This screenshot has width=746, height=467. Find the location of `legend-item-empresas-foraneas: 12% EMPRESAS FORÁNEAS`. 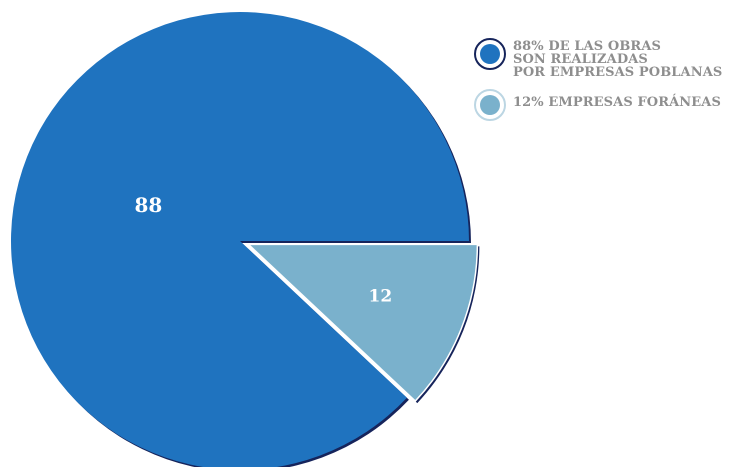

legend-item-empresas-foraneas: 12% EMPRESAS FORÁNEAS is located at coordinates (609, 105).